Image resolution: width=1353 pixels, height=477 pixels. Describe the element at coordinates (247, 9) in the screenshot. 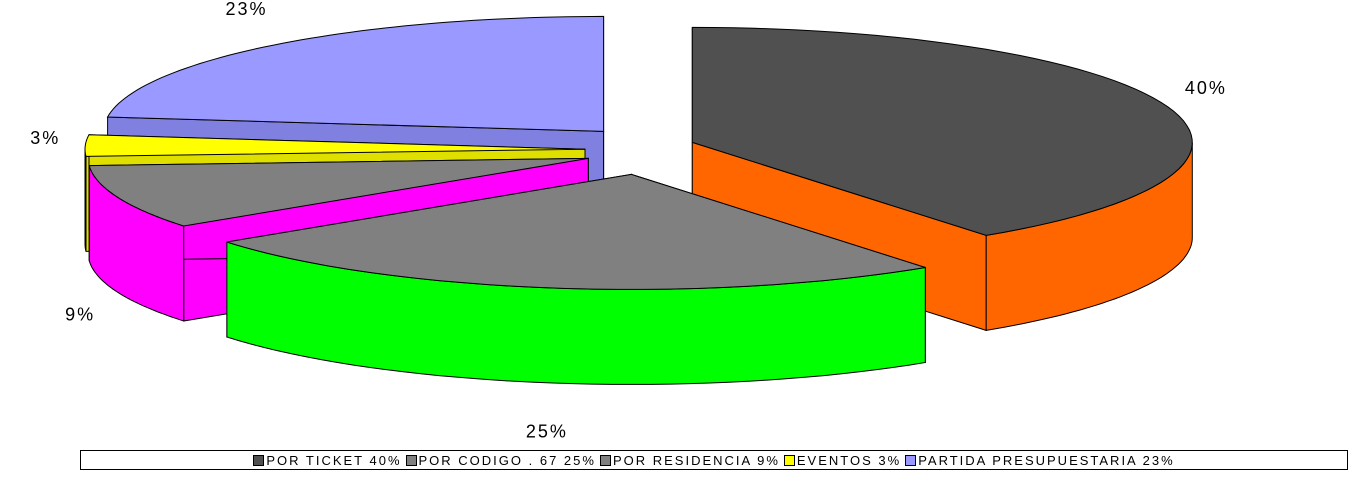

I see `data-label: 23%` at that location.